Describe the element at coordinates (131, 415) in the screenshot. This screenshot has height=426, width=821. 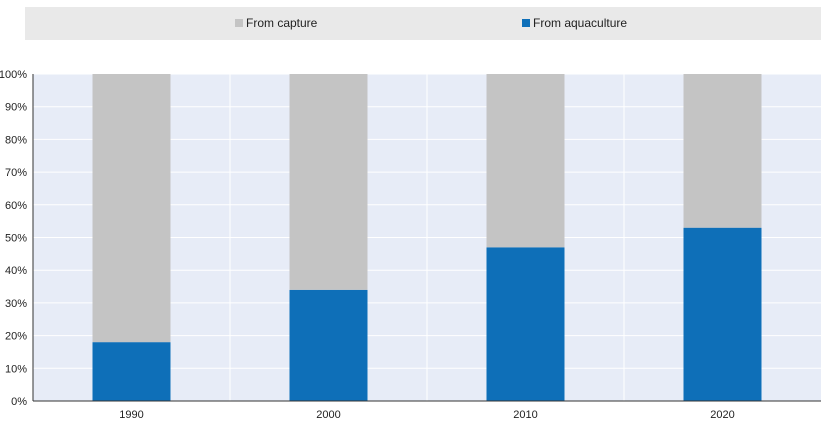
I see `x-tick-label: 1990` at that location.